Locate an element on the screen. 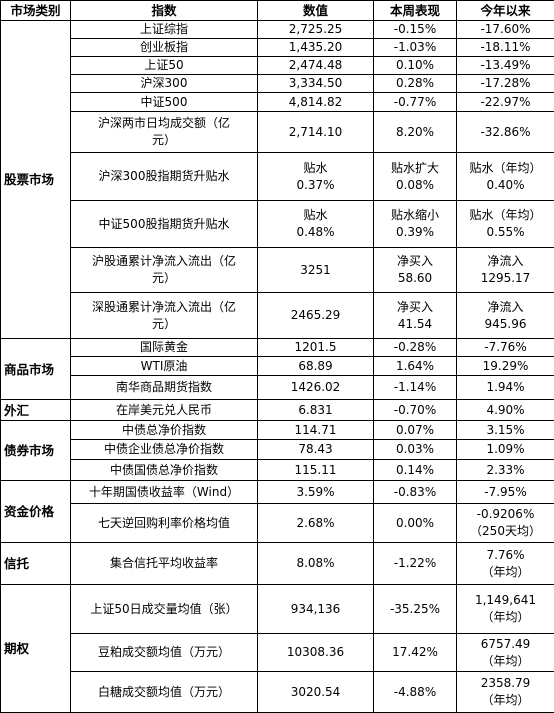 The height and width of the screenshot is (713, 554). value: 3,334.50 is located at coordinates (316, 84).